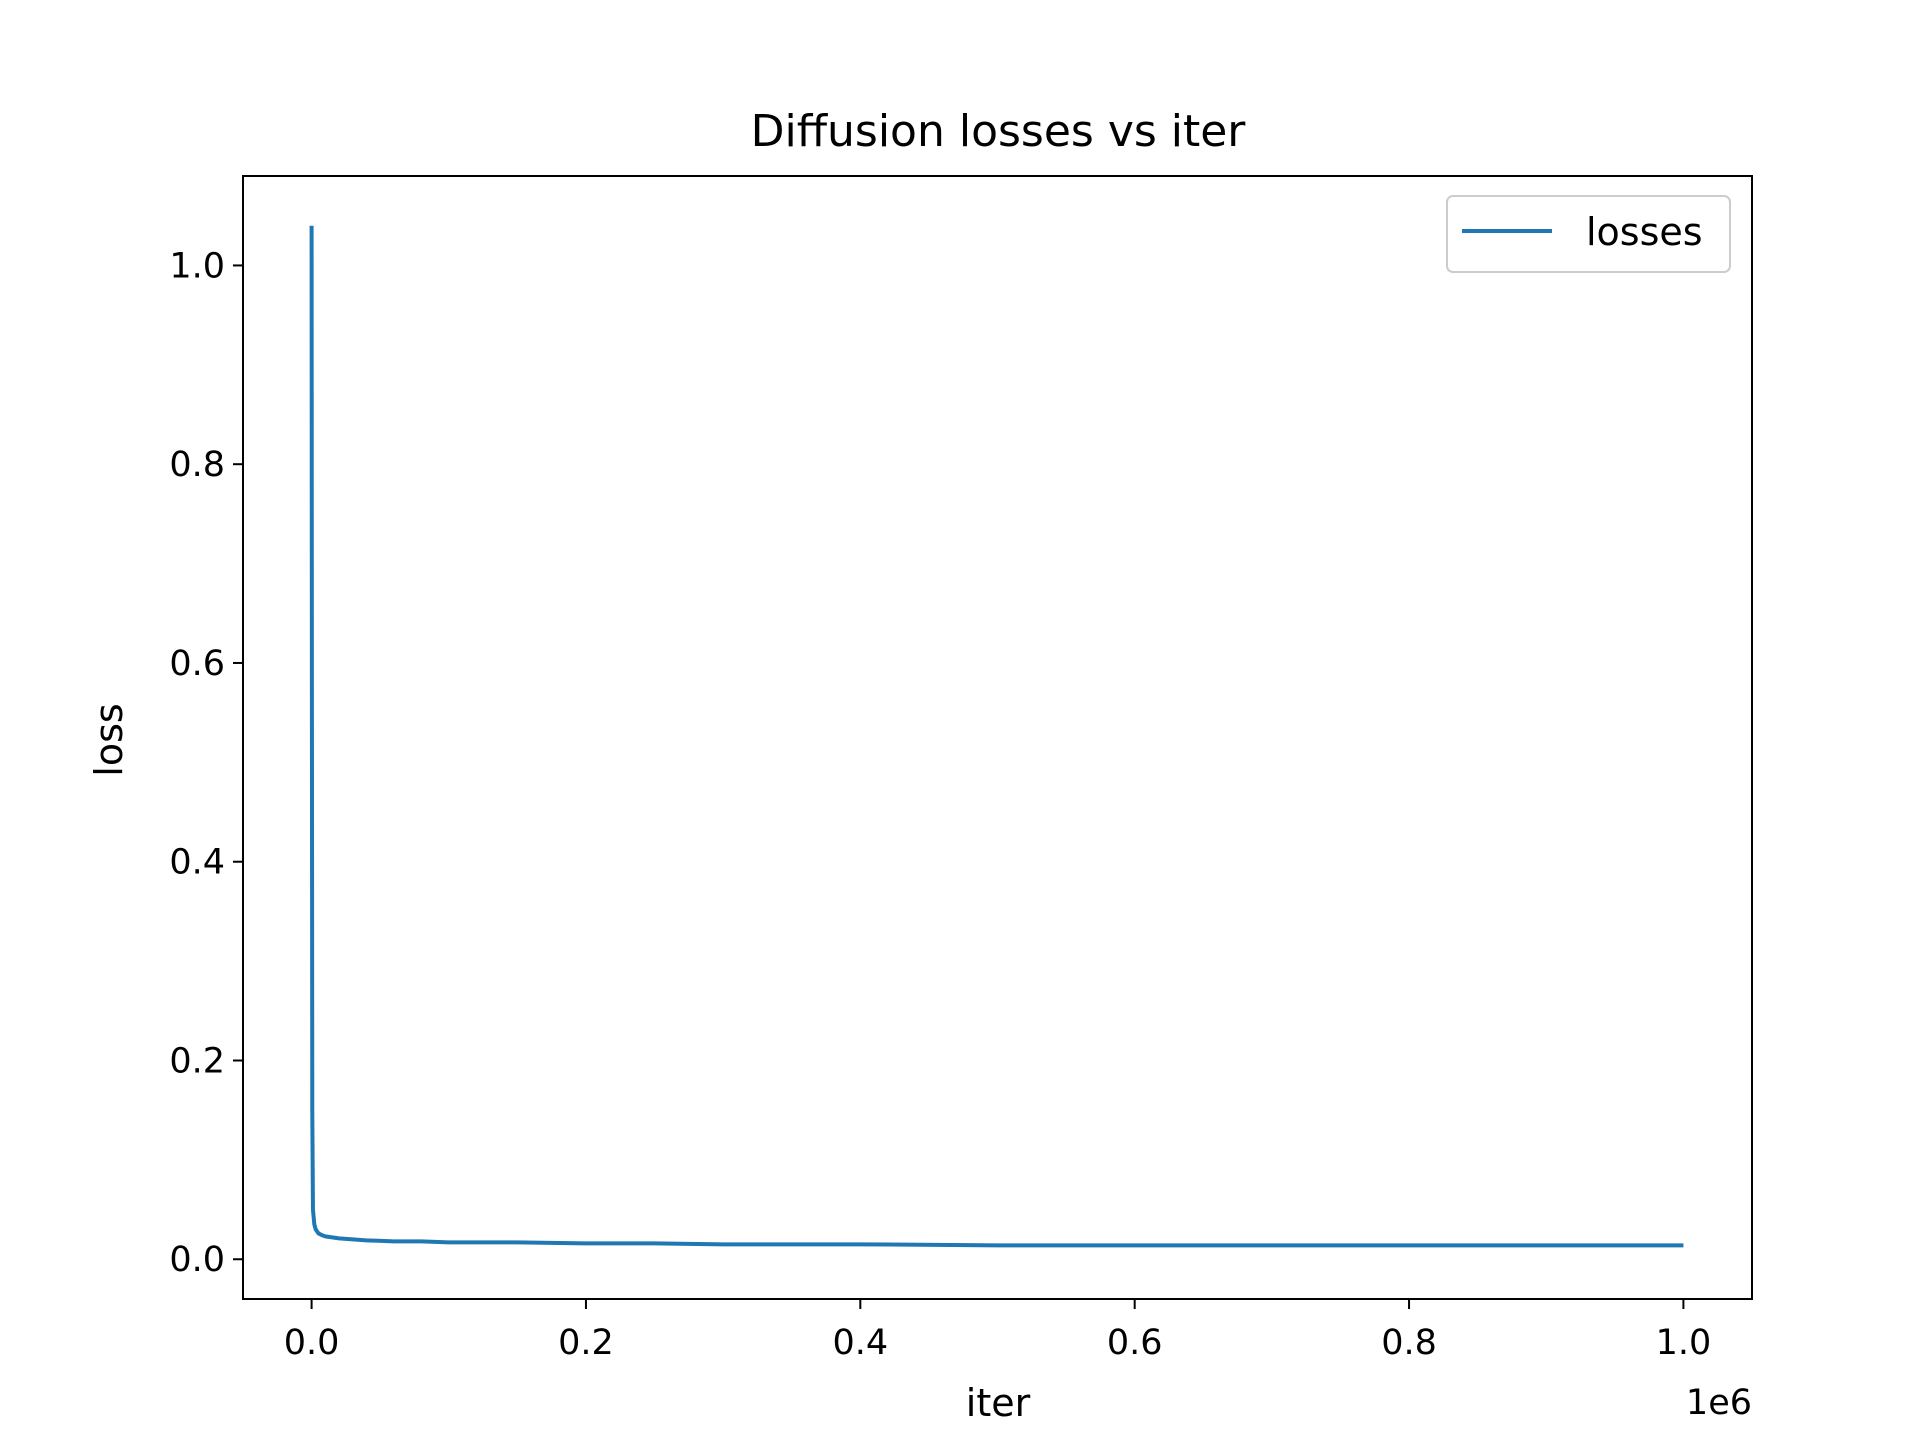 The height and width of the screenshot is (1444, 1920). I want to click on x-tick-label: 1.0, so click(1684, 1343).